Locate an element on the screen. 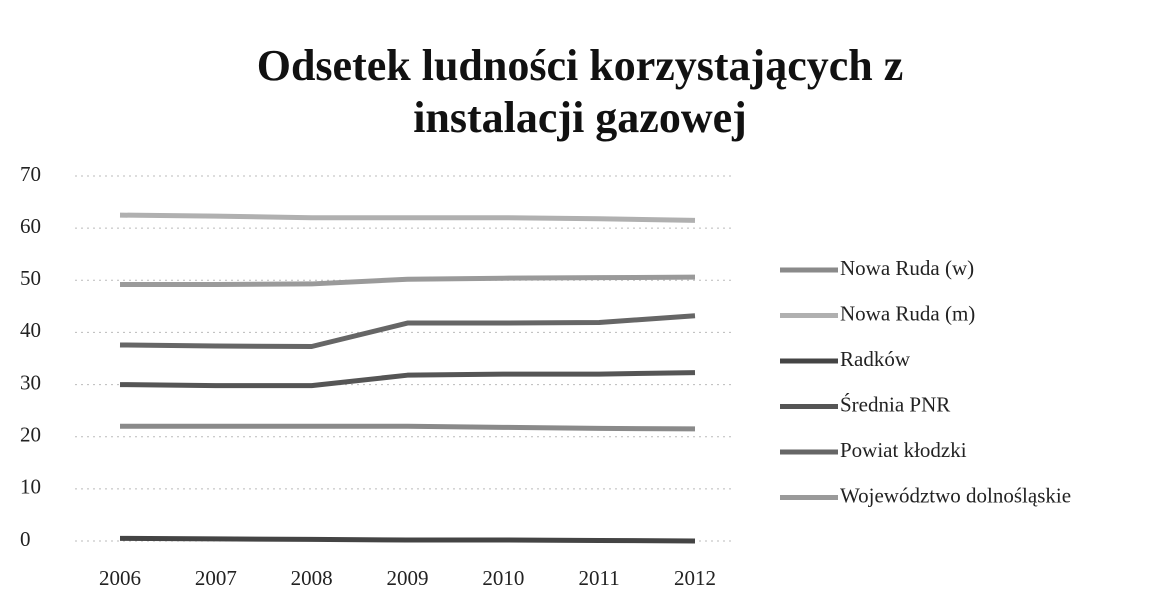 This screenshot has width=1153, height=608. x-tick-label: 2006 is located at coordinates (120, 578).